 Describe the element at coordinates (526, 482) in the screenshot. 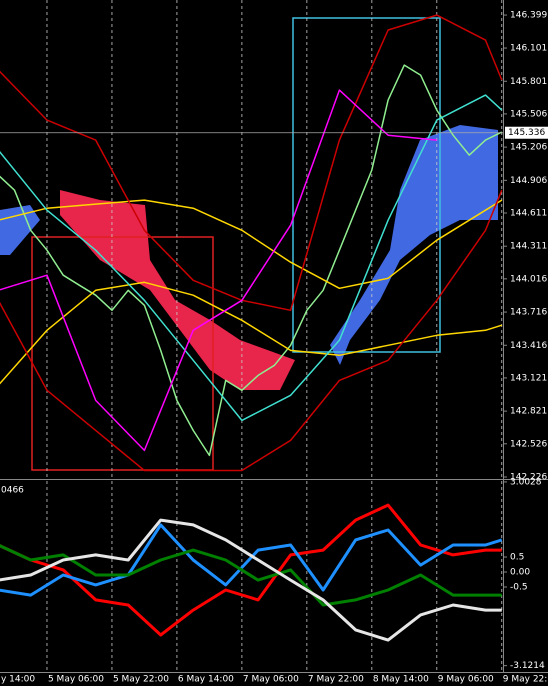

I see `y-tick-label: 3.0028` at that location.